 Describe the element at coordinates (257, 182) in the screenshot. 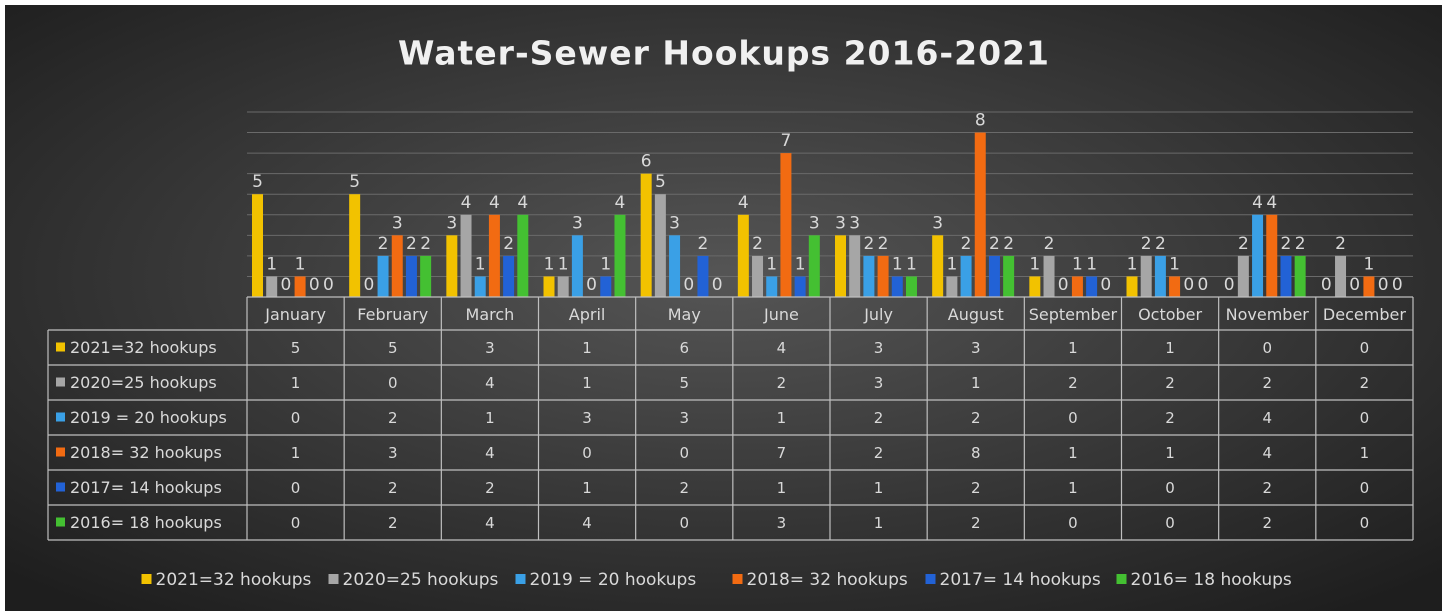

I see `data-label: 5` at that location.